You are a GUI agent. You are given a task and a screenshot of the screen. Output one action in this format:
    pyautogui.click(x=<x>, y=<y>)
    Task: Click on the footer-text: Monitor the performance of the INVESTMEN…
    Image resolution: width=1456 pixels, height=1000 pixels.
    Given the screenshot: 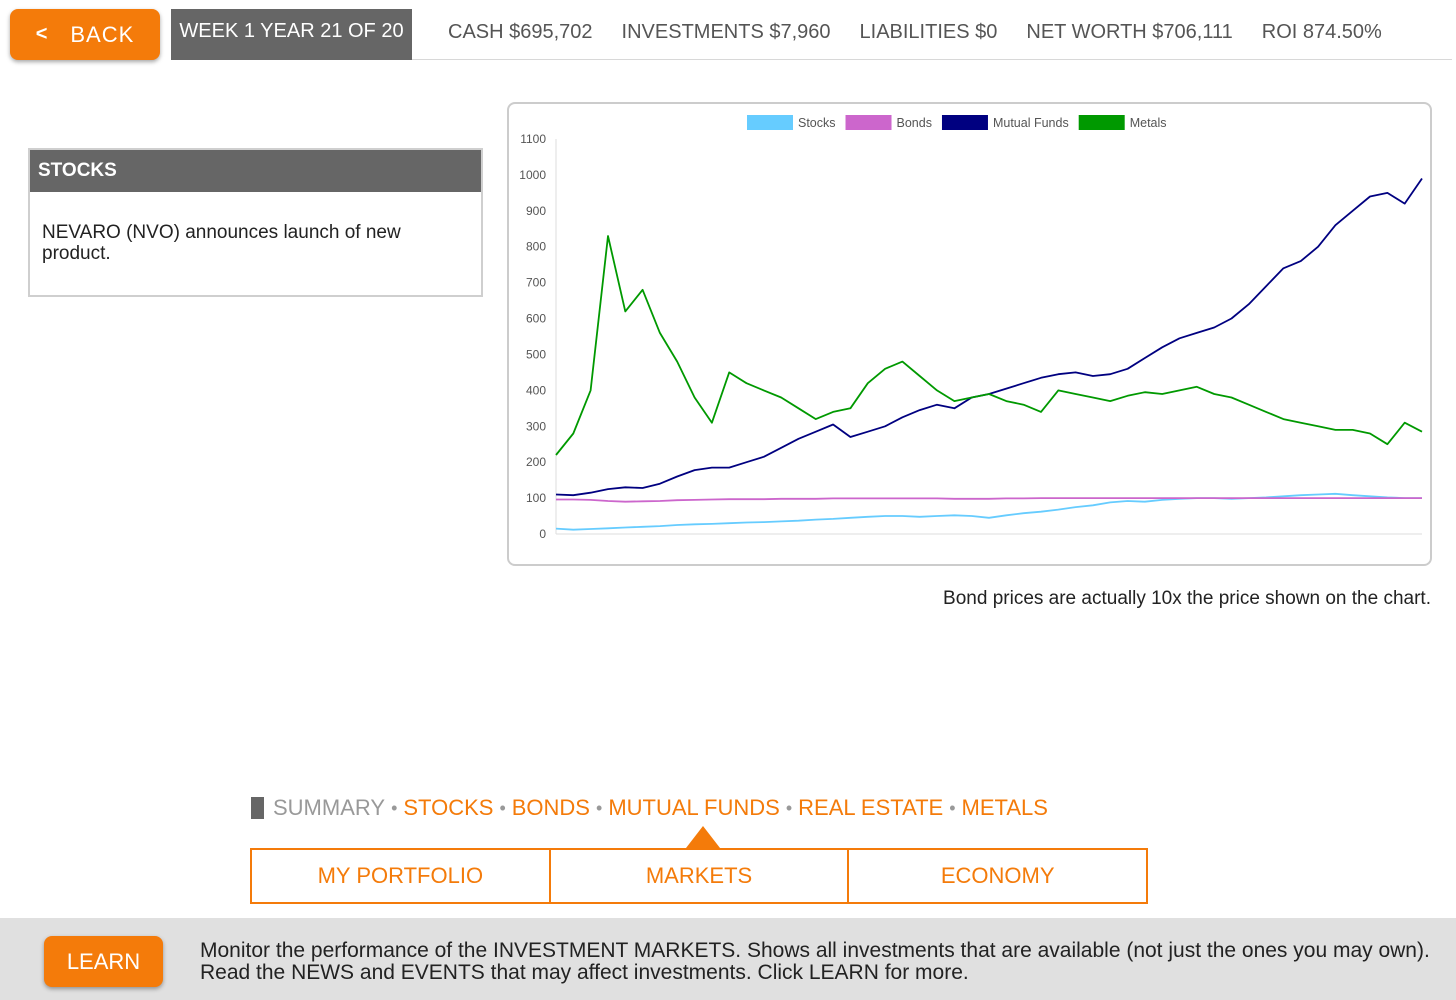 What is the action you would take?
    pyautogui.click(x=815, y=962)
    